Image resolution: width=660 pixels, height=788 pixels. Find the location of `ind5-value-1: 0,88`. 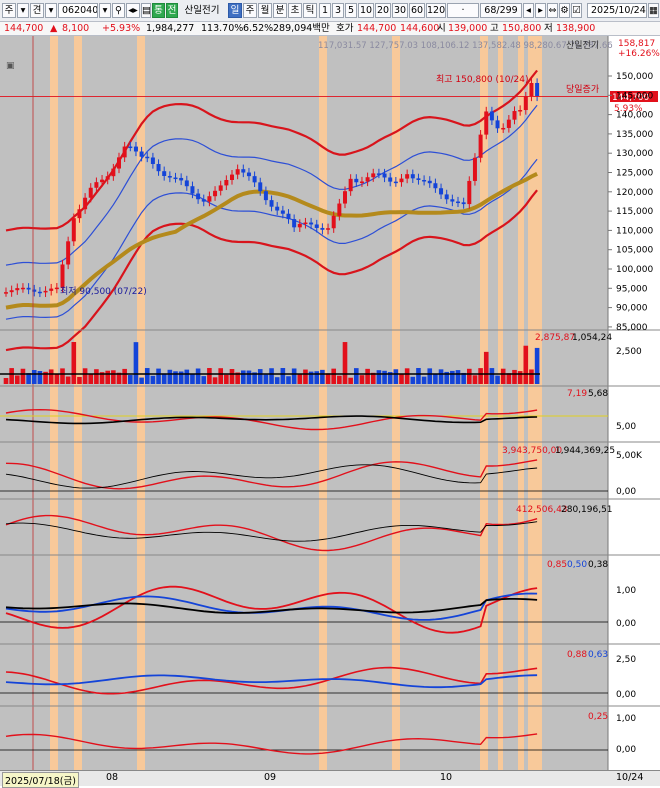

ind5-value-1: 0,88 is located at coordinates (577, 655).